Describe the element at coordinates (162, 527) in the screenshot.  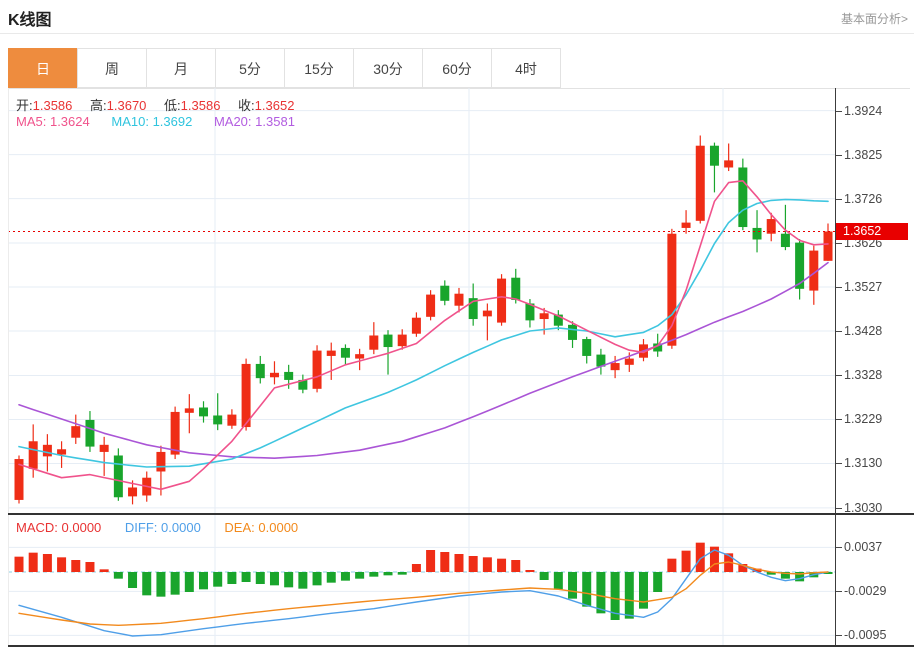
I see `diff-readout: DIFF: 0.0000` at that location.